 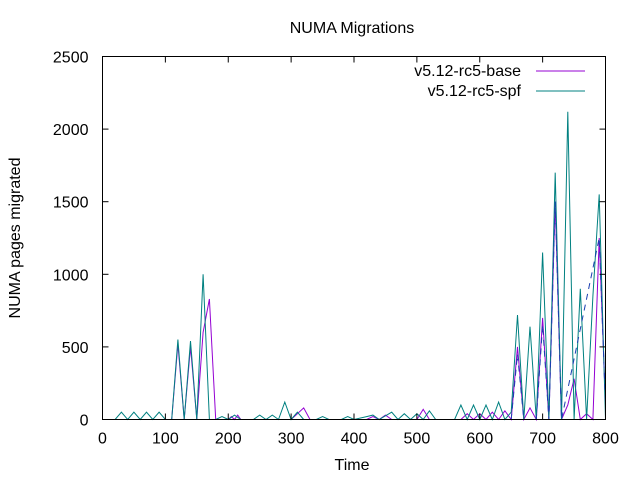 What do you see at coordinates (165, 439) in the screenshot?
I see `x-tick-label: 100` at bounding box center [165, 439].